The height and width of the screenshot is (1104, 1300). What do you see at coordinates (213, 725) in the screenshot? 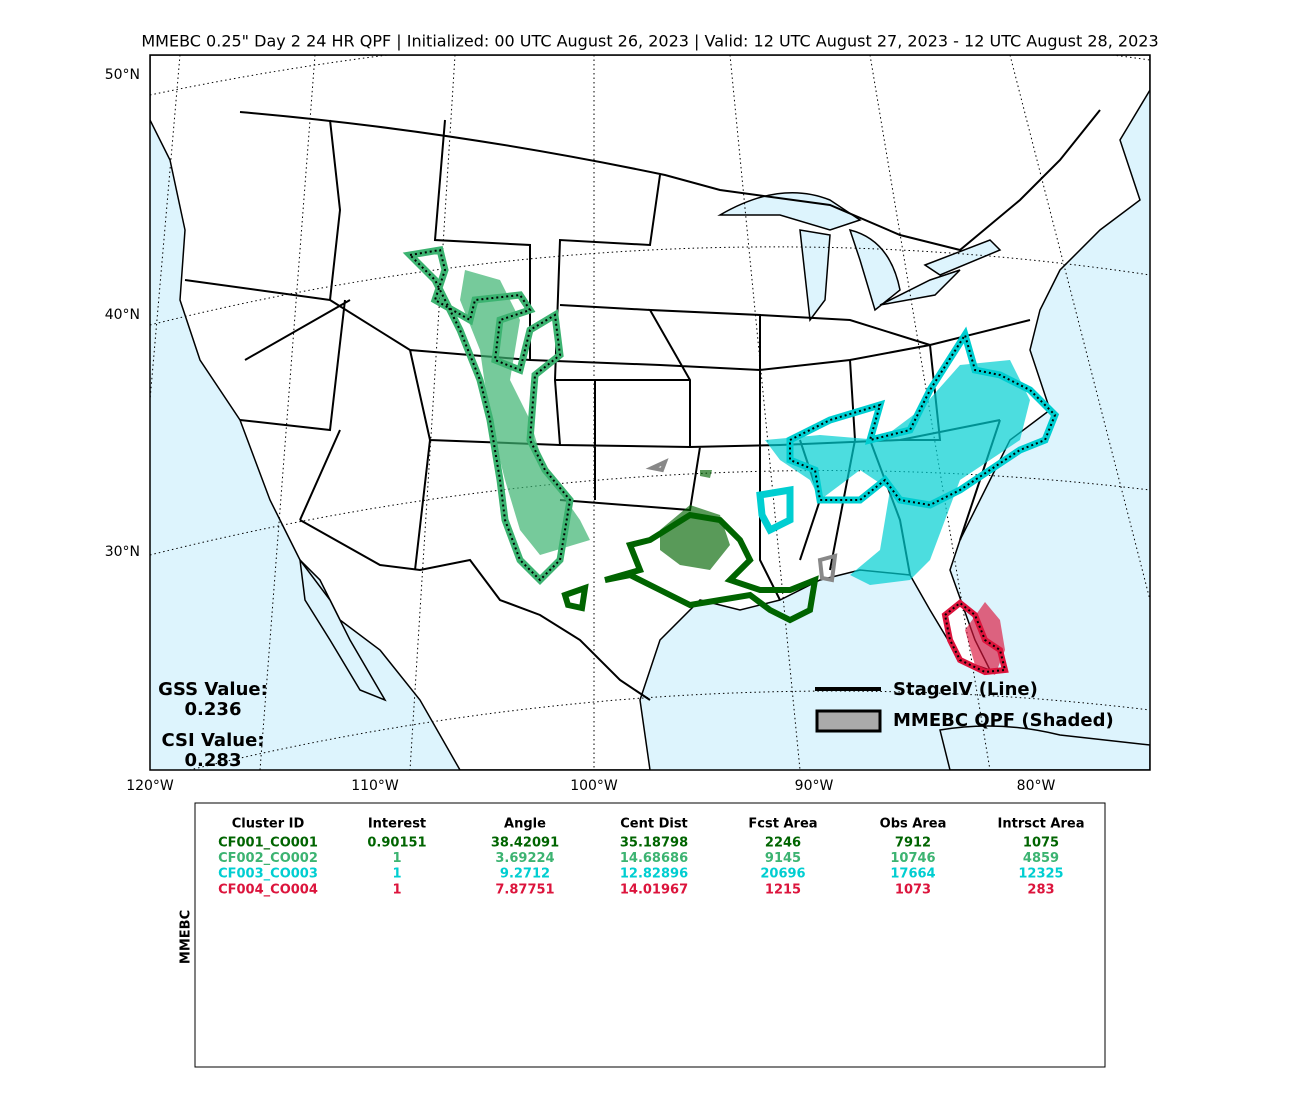
I see `stats: GSS Value: 0.236 CSI Value: 0.283` at bounding box center [213, 725].